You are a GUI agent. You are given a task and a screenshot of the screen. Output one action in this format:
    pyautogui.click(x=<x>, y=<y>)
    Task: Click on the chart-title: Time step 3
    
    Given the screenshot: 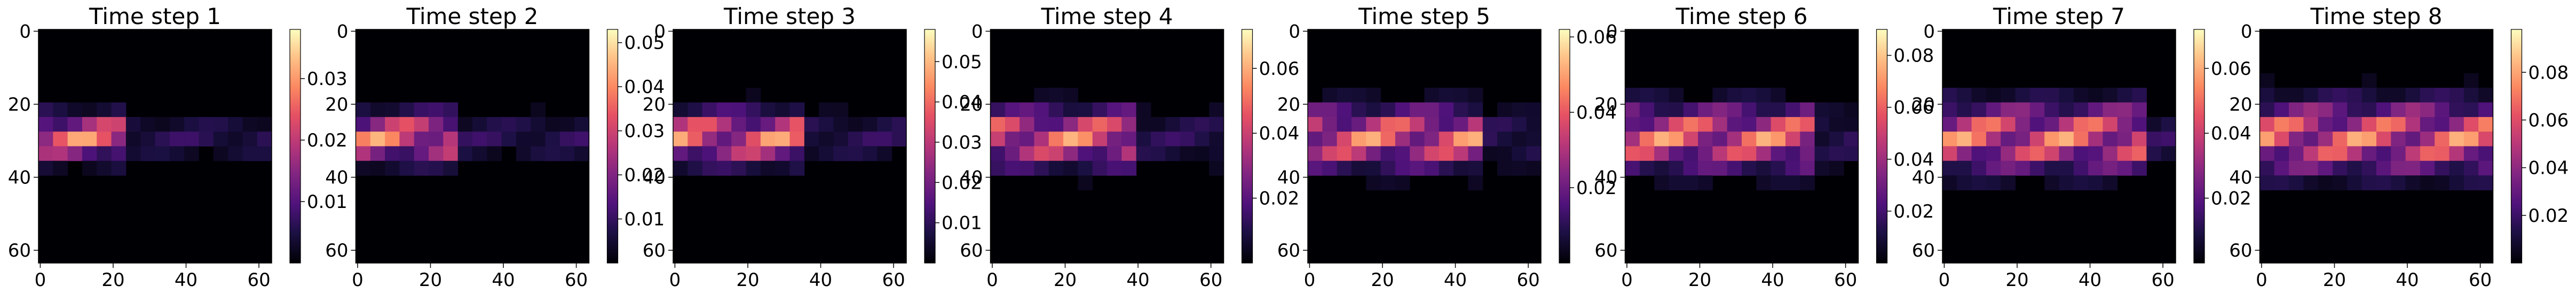 What is the action you would take?
    pyautogui.click(x=789, y=16)
    